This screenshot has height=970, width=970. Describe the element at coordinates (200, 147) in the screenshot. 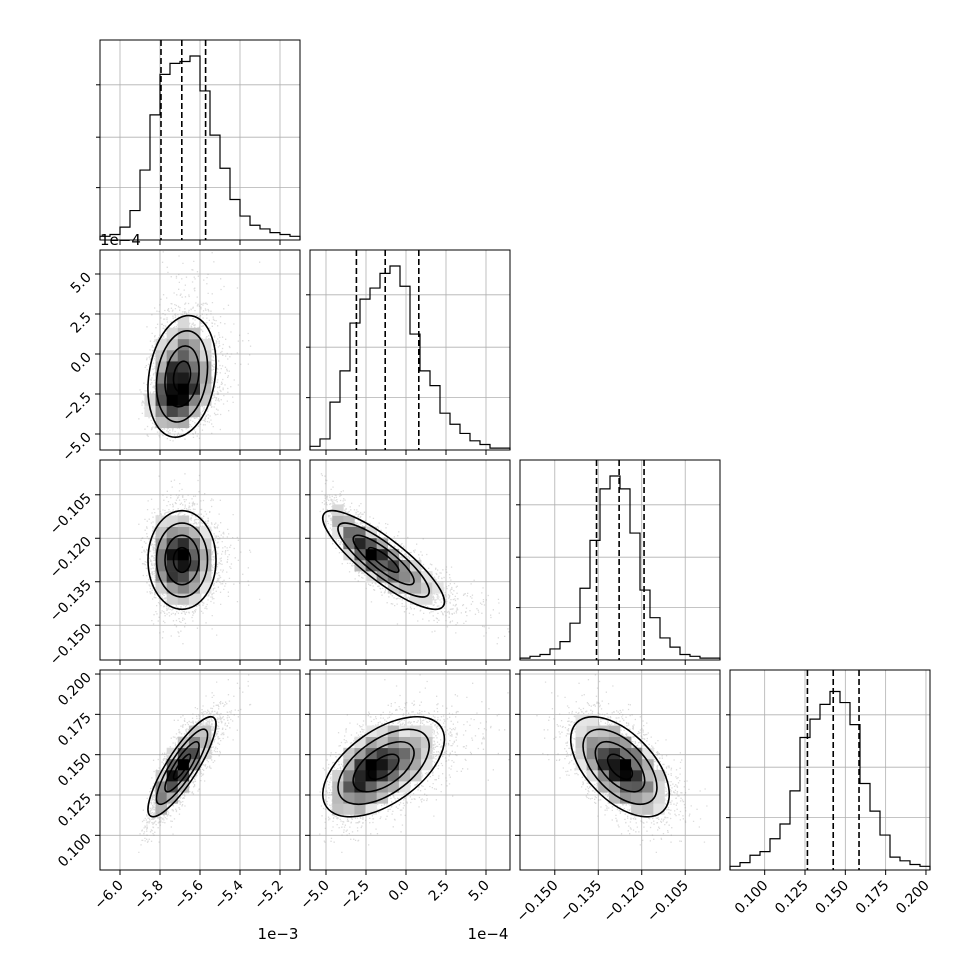

I see `histogram-p1` at that location.